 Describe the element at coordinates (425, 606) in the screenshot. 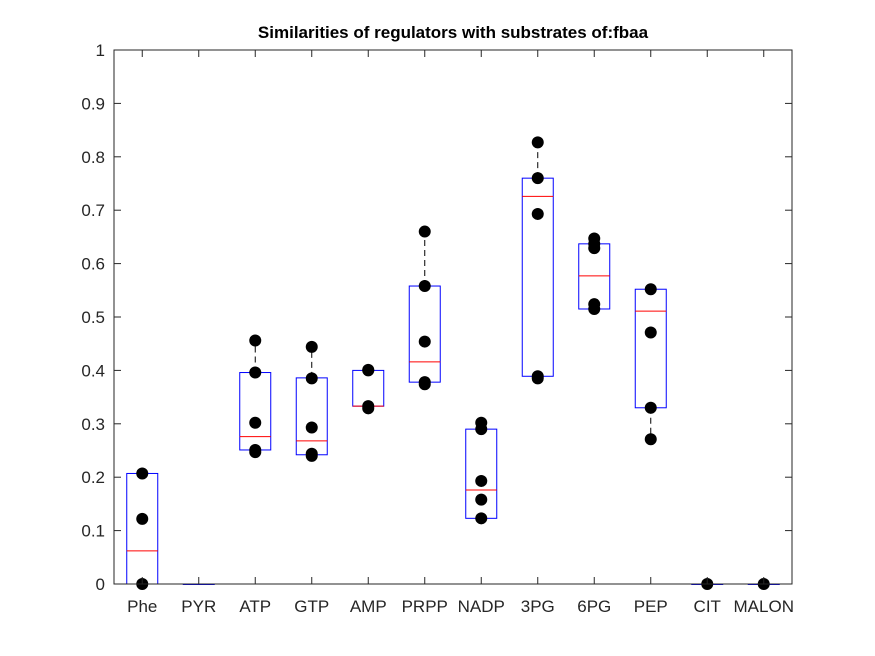

I see `x-tick-label-prpp: PRPP` at that location.